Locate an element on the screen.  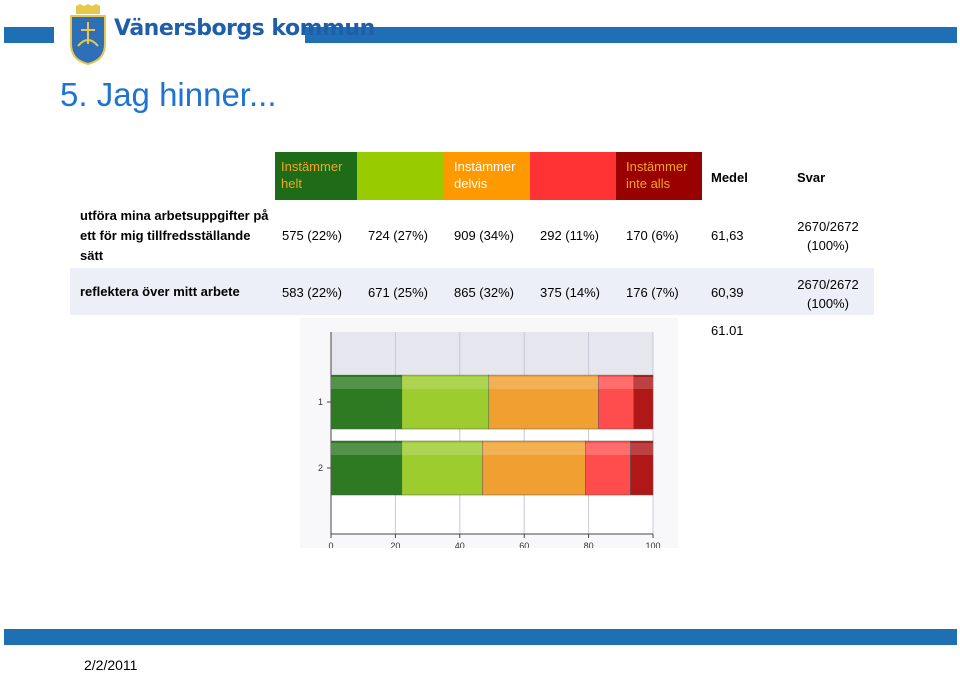
table-row-2-background is located at coordinates (472, 291).